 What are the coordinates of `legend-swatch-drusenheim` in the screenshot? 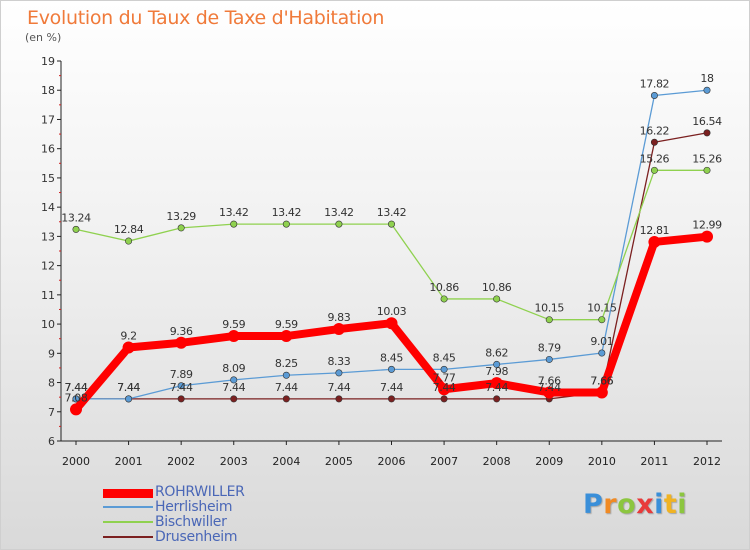 It's located at (128, 537).